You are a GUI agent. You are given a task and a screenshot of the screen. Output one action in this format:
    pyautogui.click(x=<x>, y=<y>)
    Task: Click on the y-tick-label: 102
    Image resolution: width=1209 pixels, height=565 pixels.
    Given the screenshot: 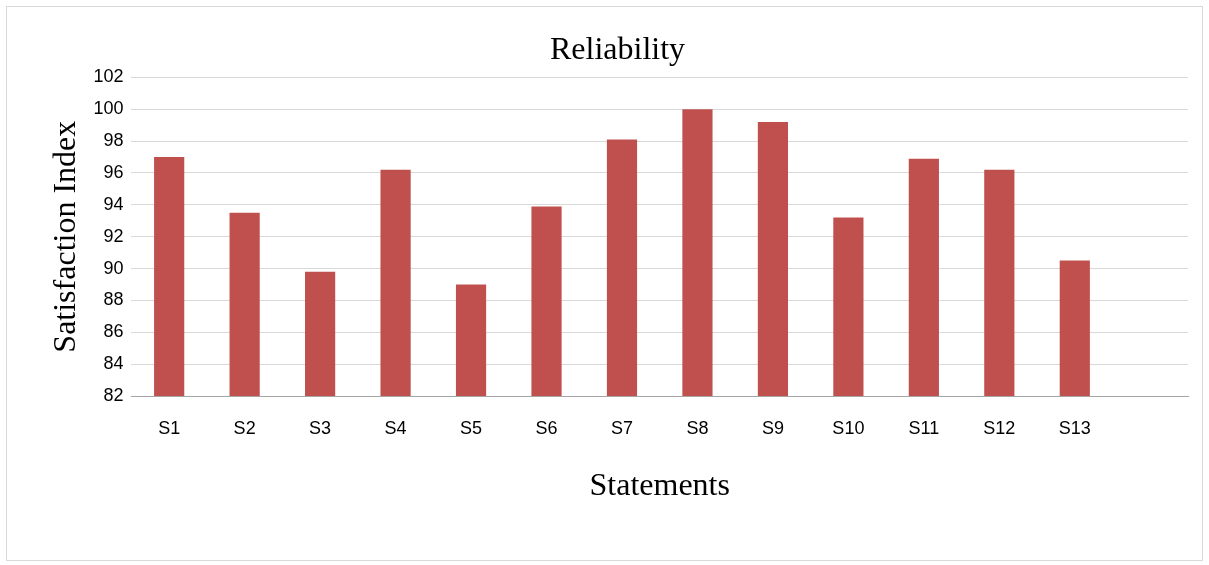 What is the action you would take?
    pyautogui.click(x=108, y=76)
    